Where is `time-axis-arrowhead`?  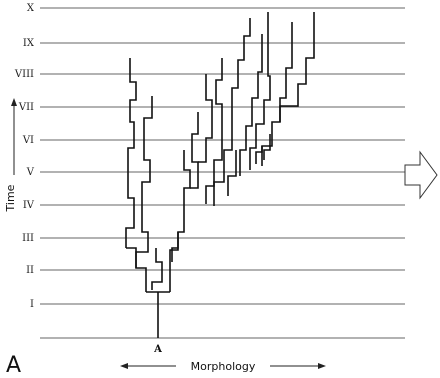
time-axis-arrowhead is located at coordinates (14, 102).